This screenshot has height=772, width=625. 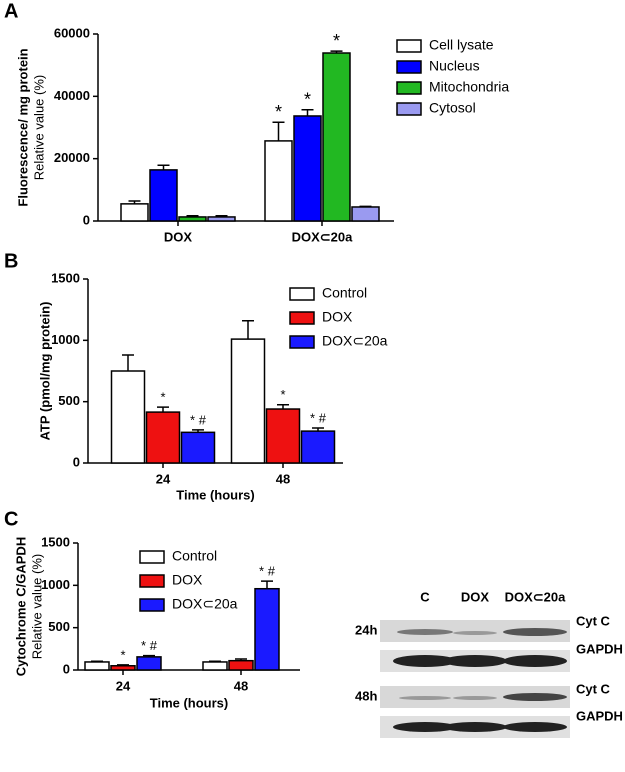 I want to click on x-tick-label: DOX⊂20a, so click(x=323, y=236).